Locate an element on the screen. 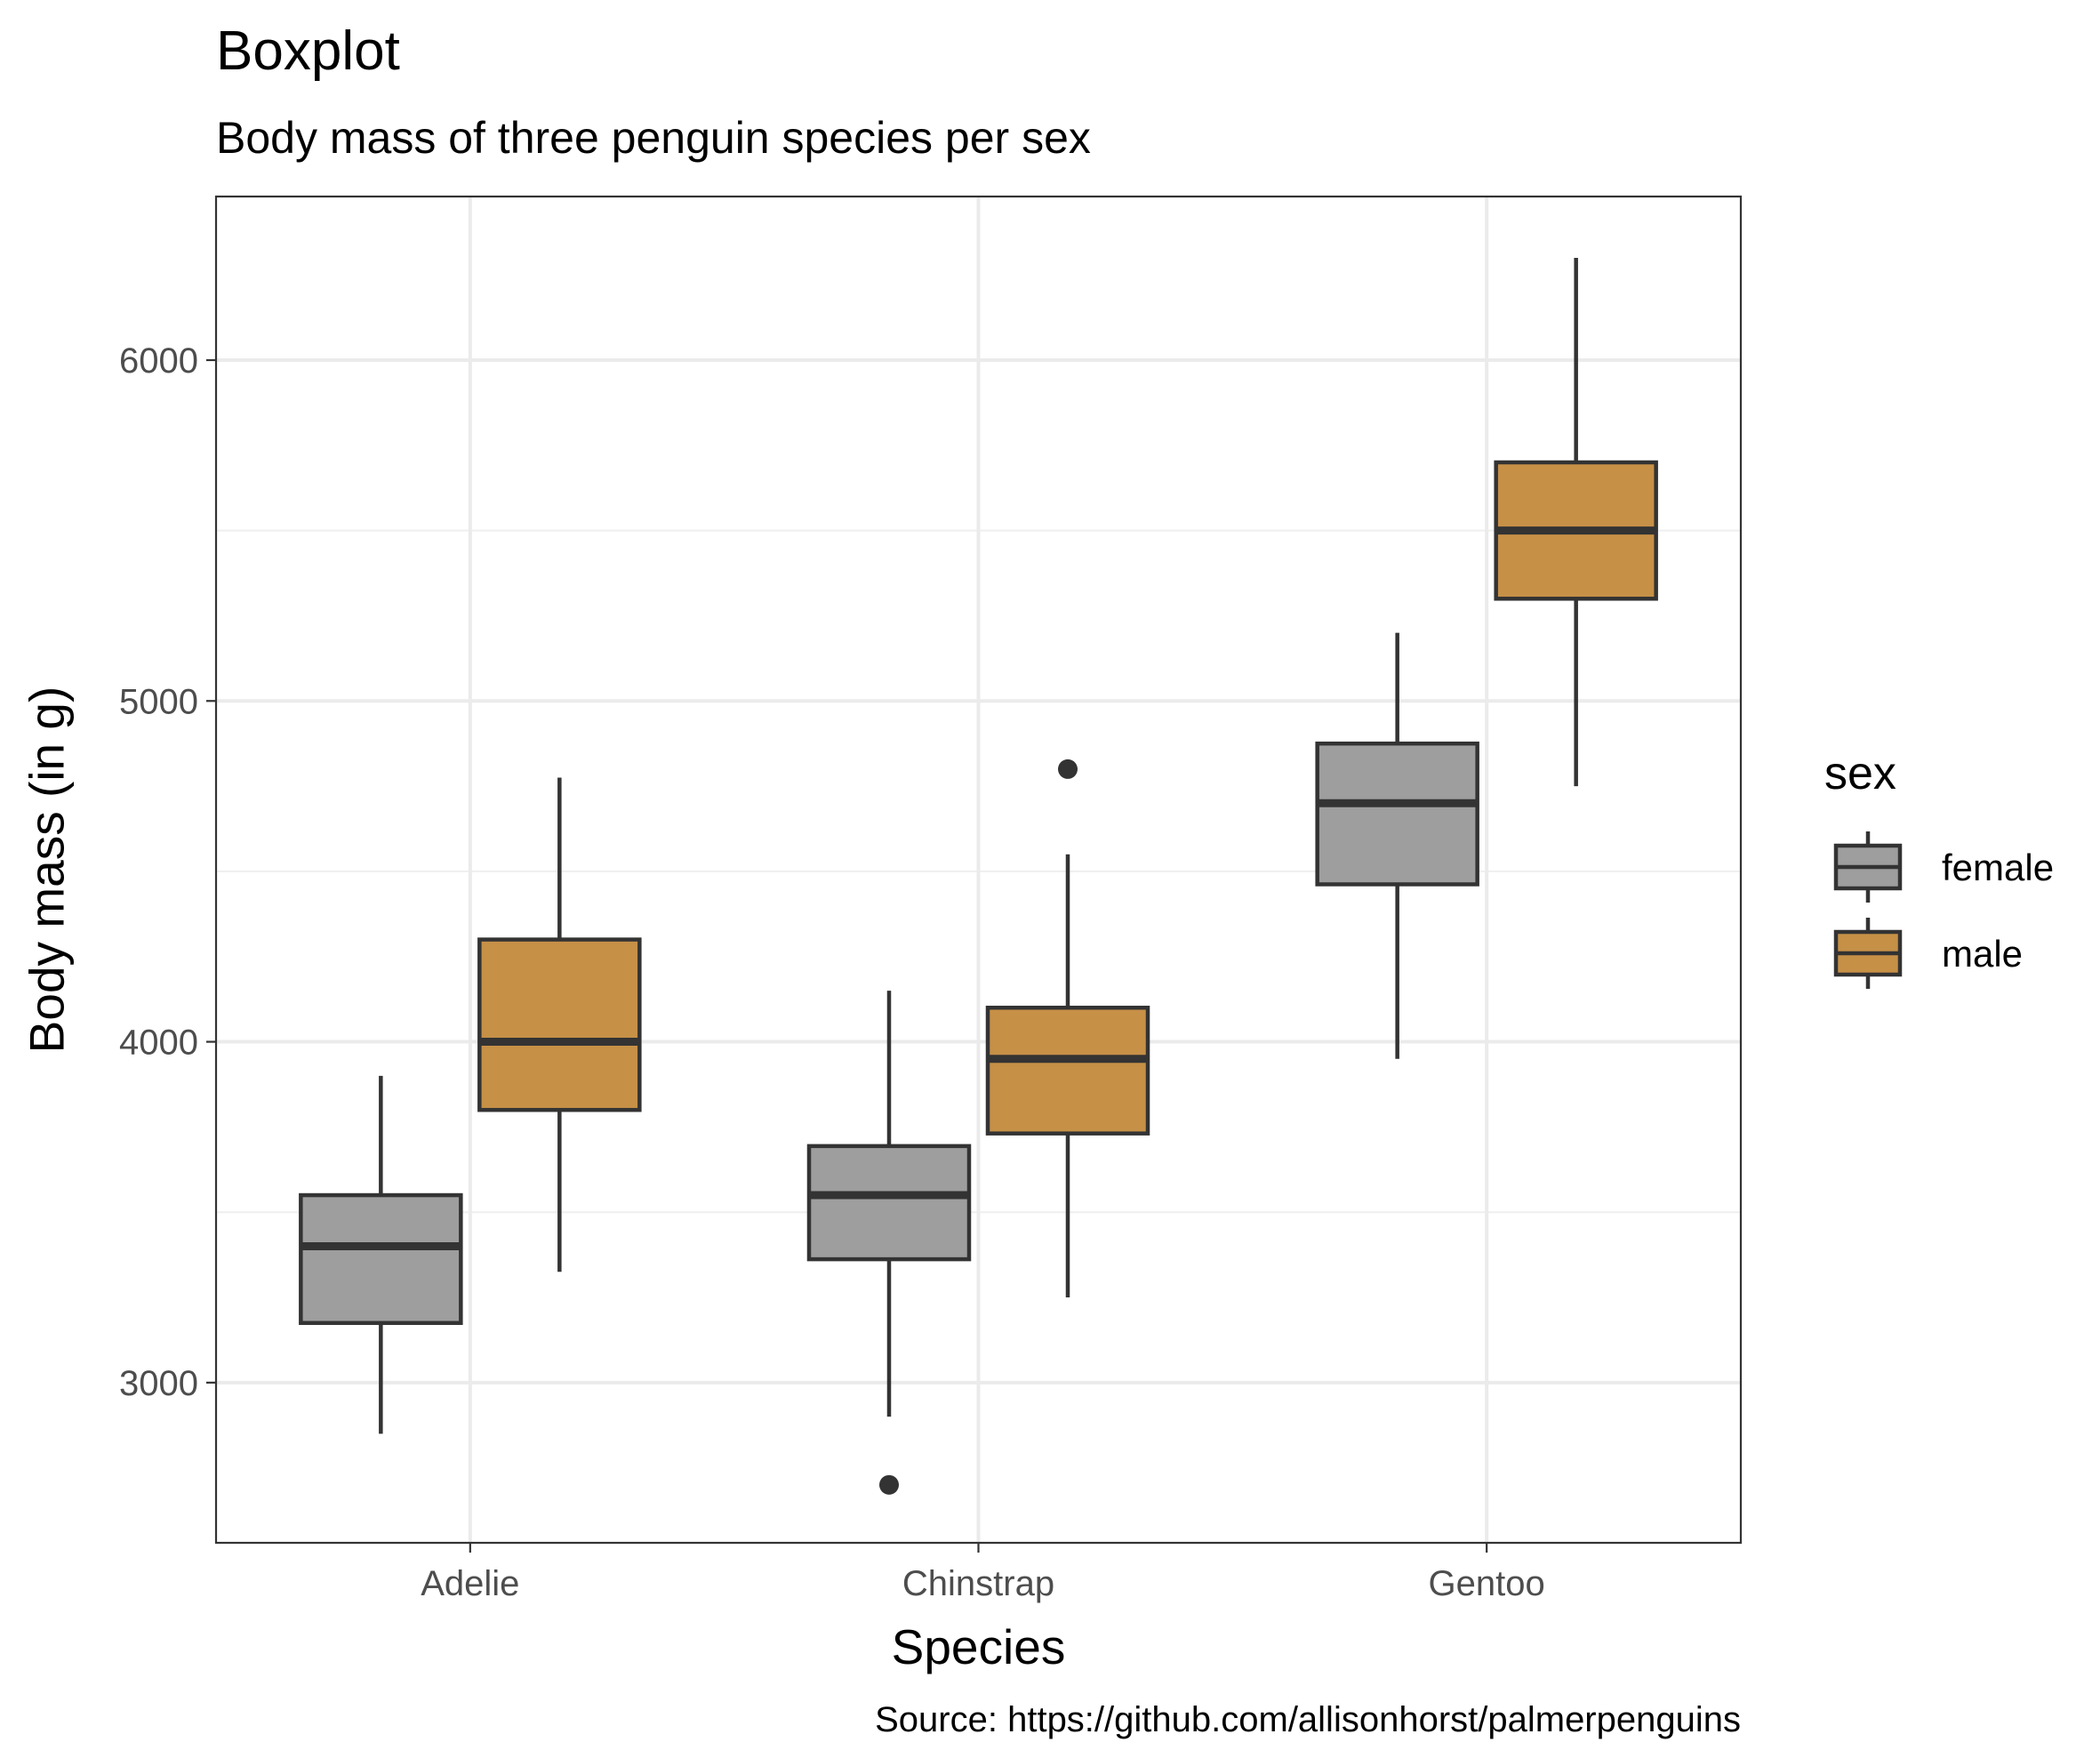 The image size is (2100, 1750). box-adelie-female is located at coordinates (381, 1254).